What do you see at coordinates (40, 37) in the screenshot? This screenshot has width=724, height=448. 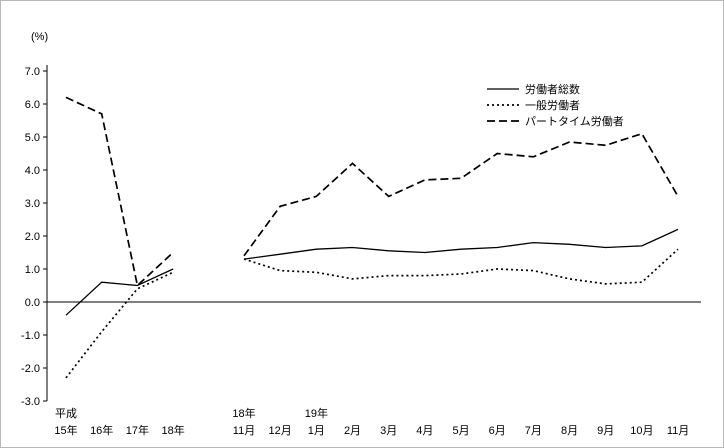 I see `y-axis-unit-label: (%)` at bounding box center [40, 37].